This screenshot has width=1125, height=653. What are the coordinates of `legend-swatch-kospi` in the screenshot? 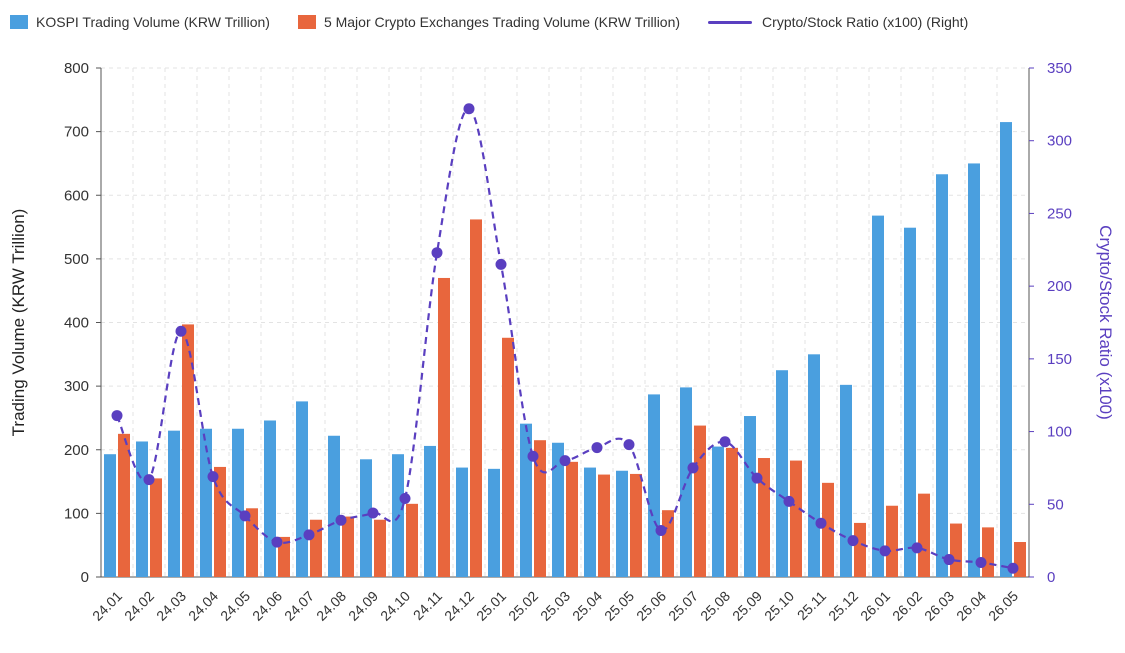 It's located at (19, 22).